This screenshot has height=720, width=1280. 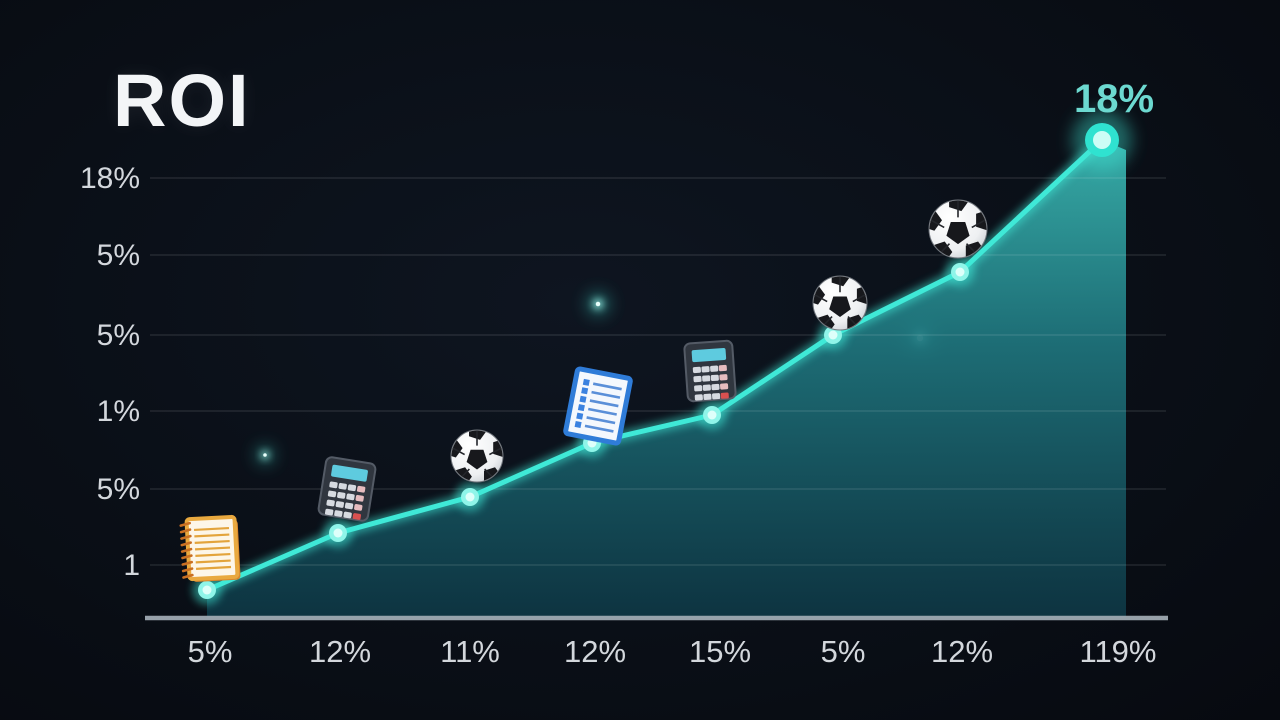 I want to click on checklist-page, so click(x=598, y=406).